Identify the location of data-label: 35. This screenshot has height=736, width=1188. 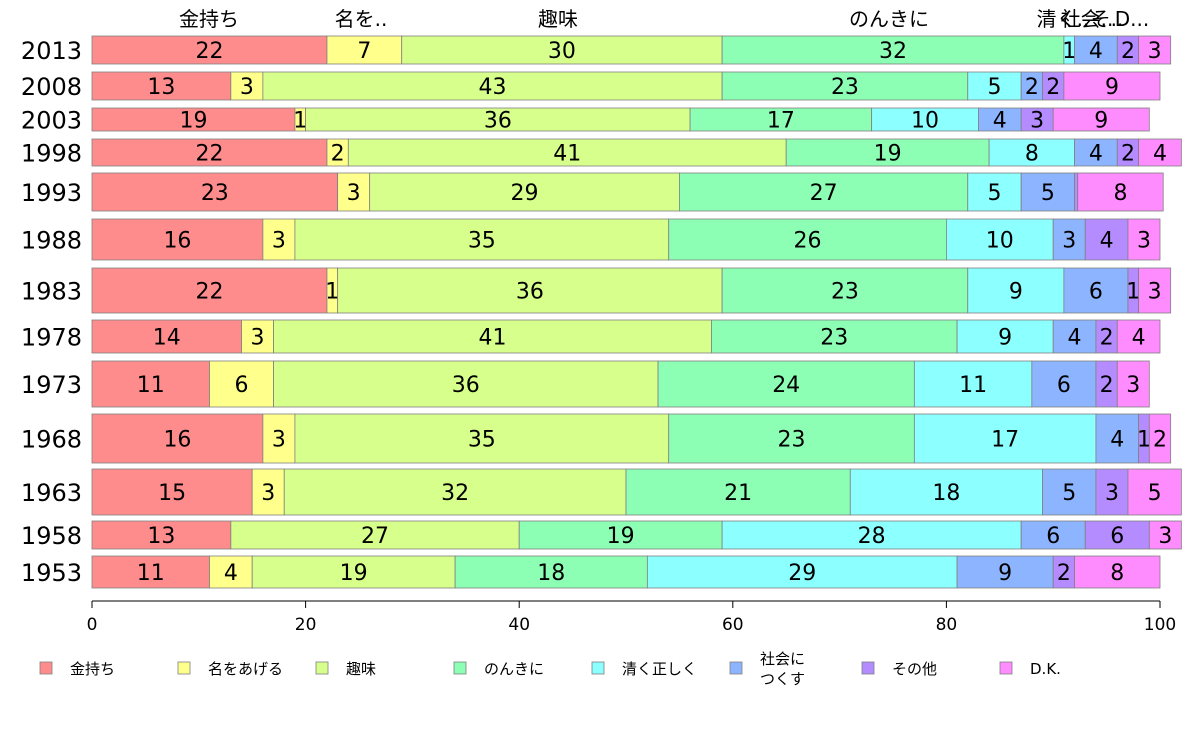
(482, 241).